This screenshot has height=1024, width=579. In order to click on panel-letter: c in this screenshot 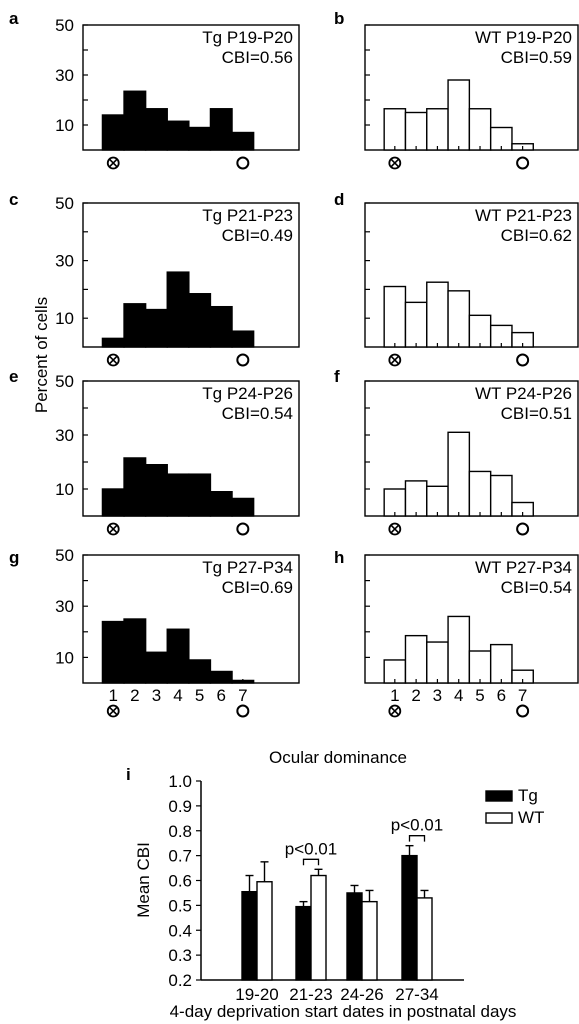, I will do `click(13, 199)`.